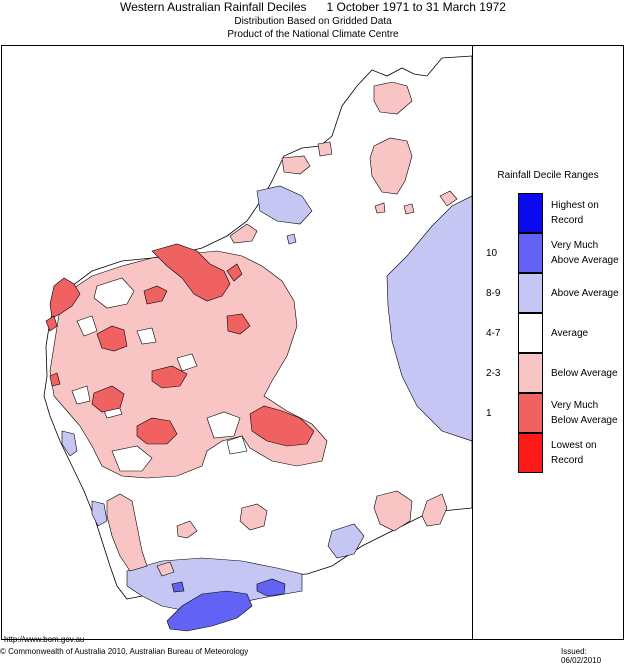  I want to click on very-much-below-average-regions, so click(180, 345).